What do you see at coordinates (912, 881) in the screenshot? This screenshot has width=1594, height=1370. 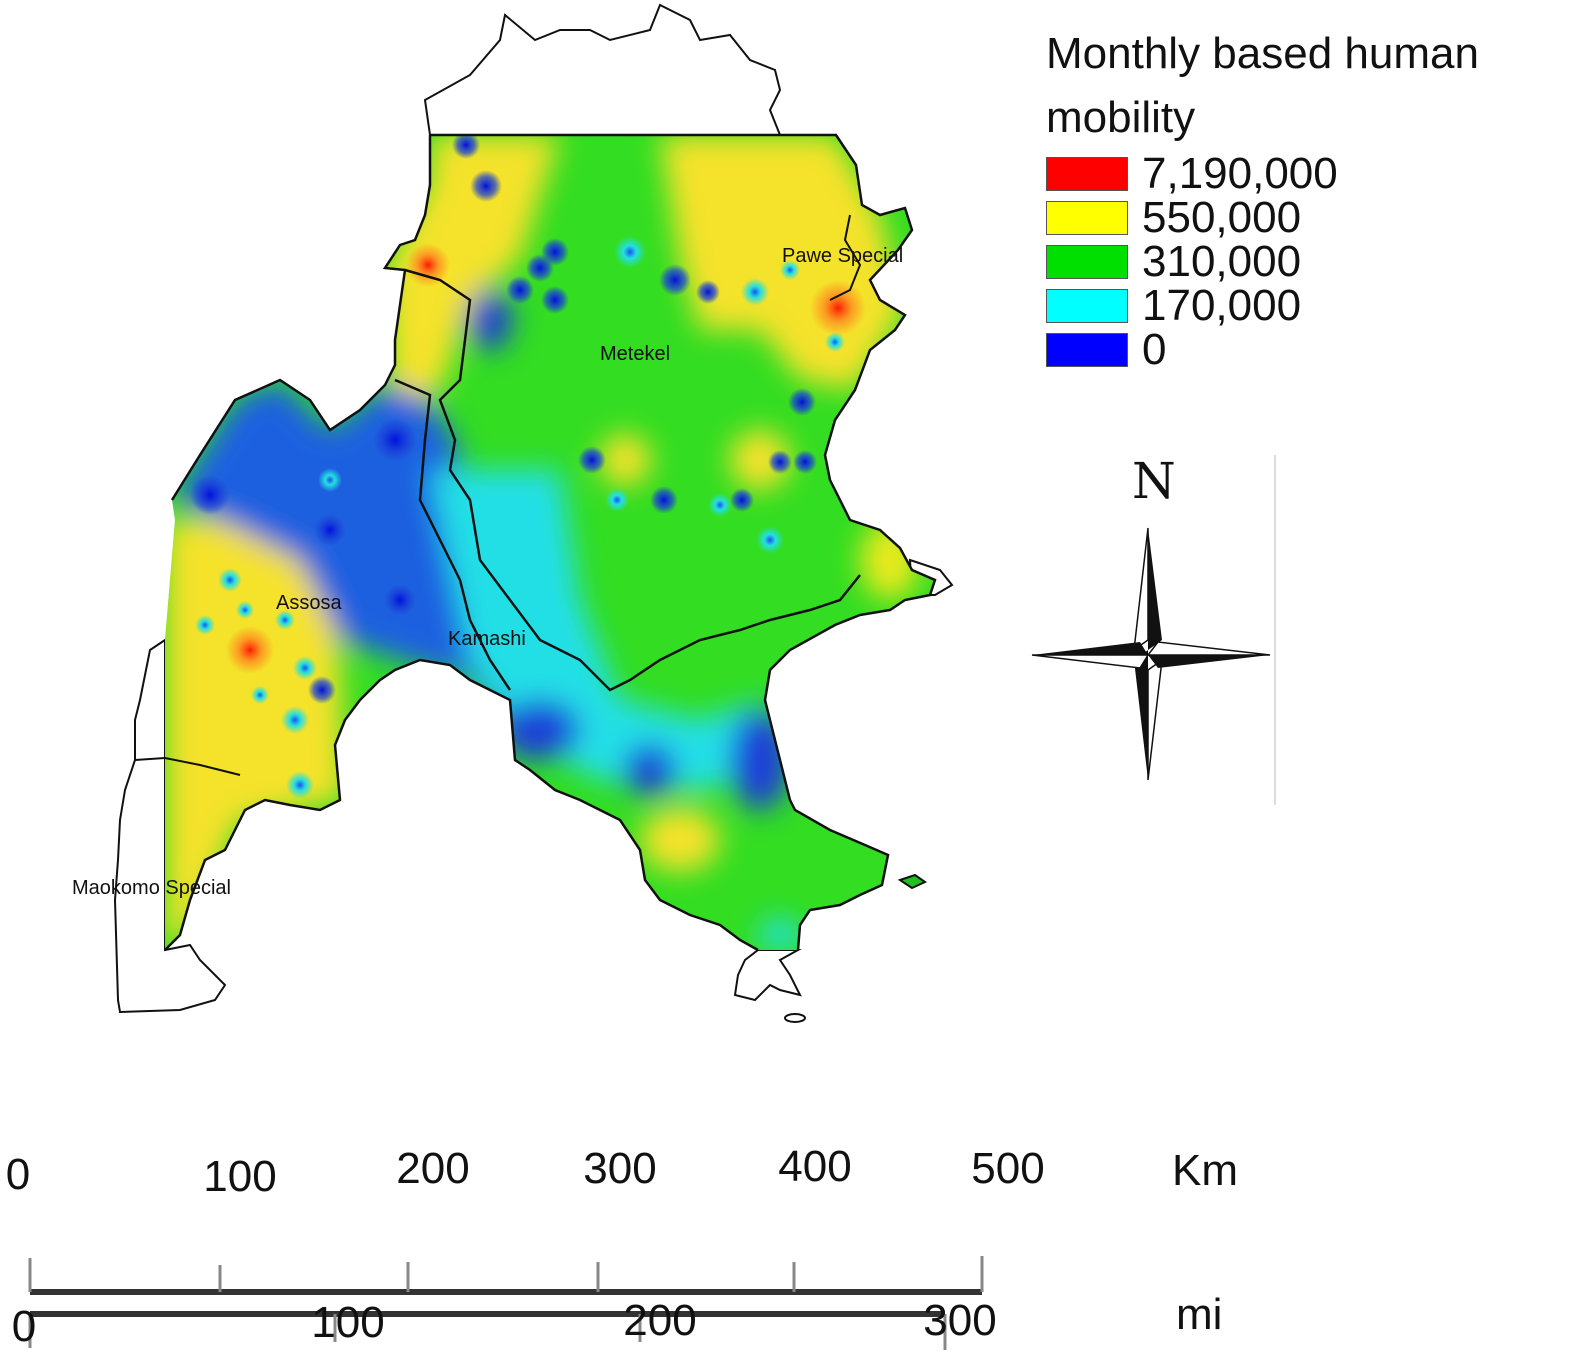 I see `island-shape` at bounding box center [912, 881].